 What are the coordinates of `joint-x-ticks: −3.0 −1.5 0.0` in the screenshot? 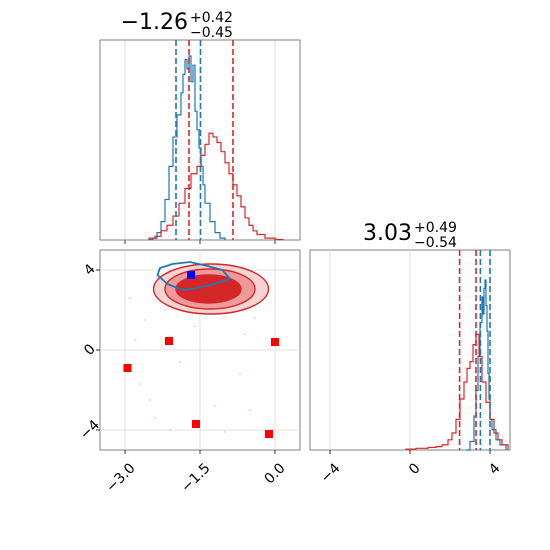 It's located at (196, 473).